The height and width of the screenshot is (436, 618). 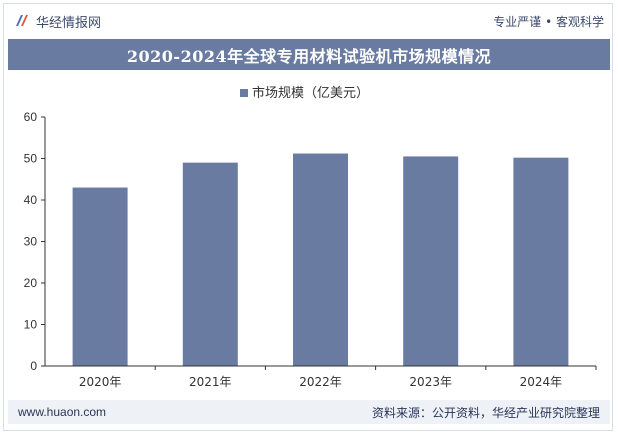 I want to click on x-tick-label: 2020年, so click(x=100, y=382).